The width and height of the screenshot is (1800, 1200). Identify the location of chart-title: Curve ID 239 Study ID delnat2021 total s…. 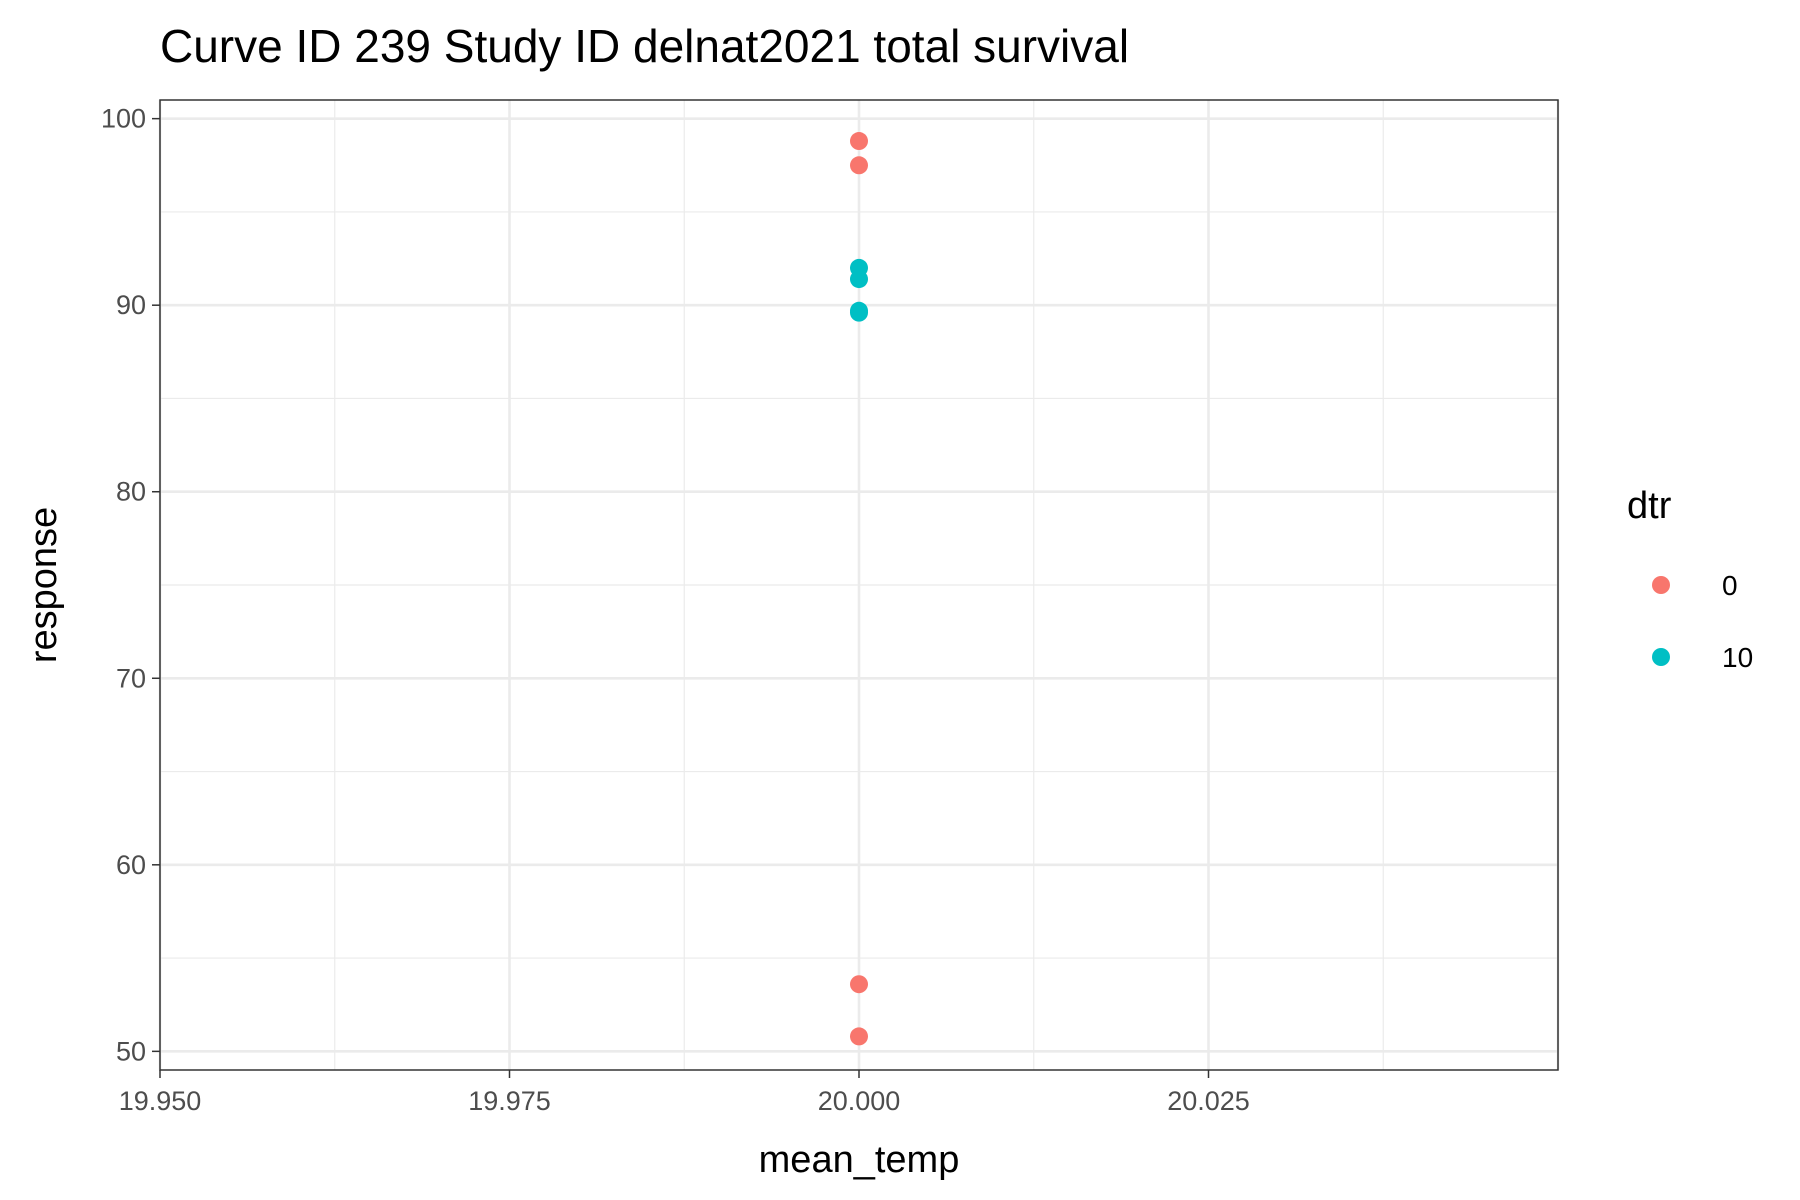
(644, 46).